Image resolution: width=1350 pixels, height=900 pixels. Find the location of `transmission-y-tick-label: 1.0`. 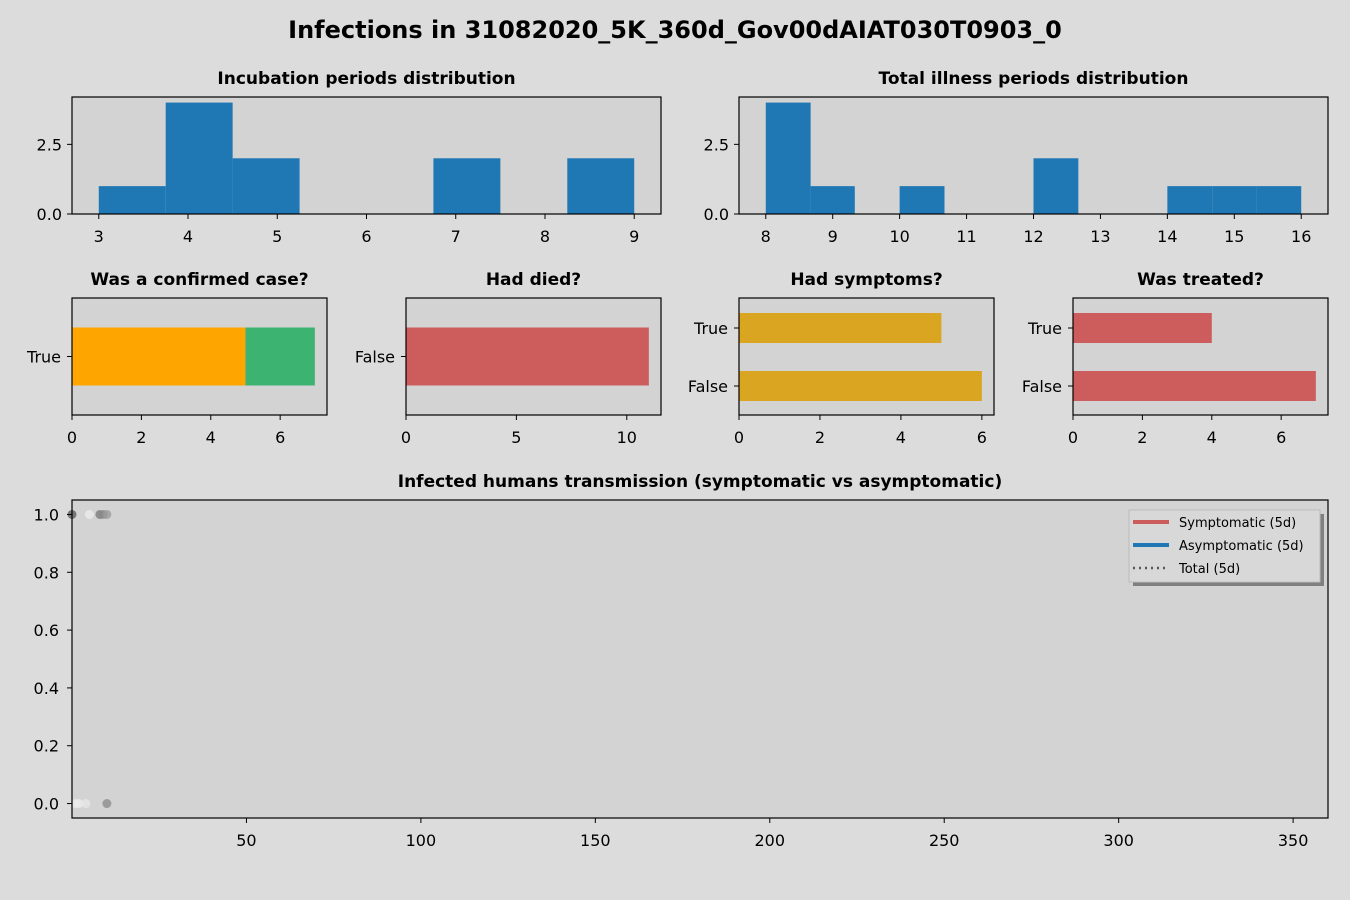

transmission-y-tick-label: 1.0 is located at coordinates (46, 514).